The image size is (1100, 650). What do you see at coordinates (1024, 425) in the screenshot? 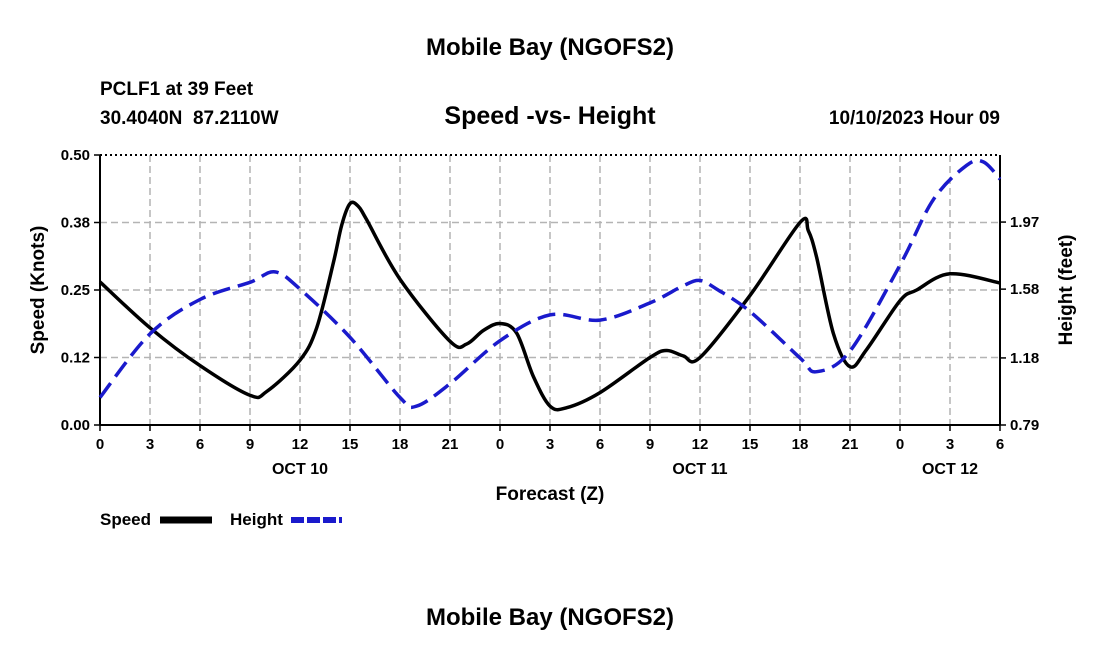
I see `y-right-tick-label: 0.79` at bounding box center [1024, 425].